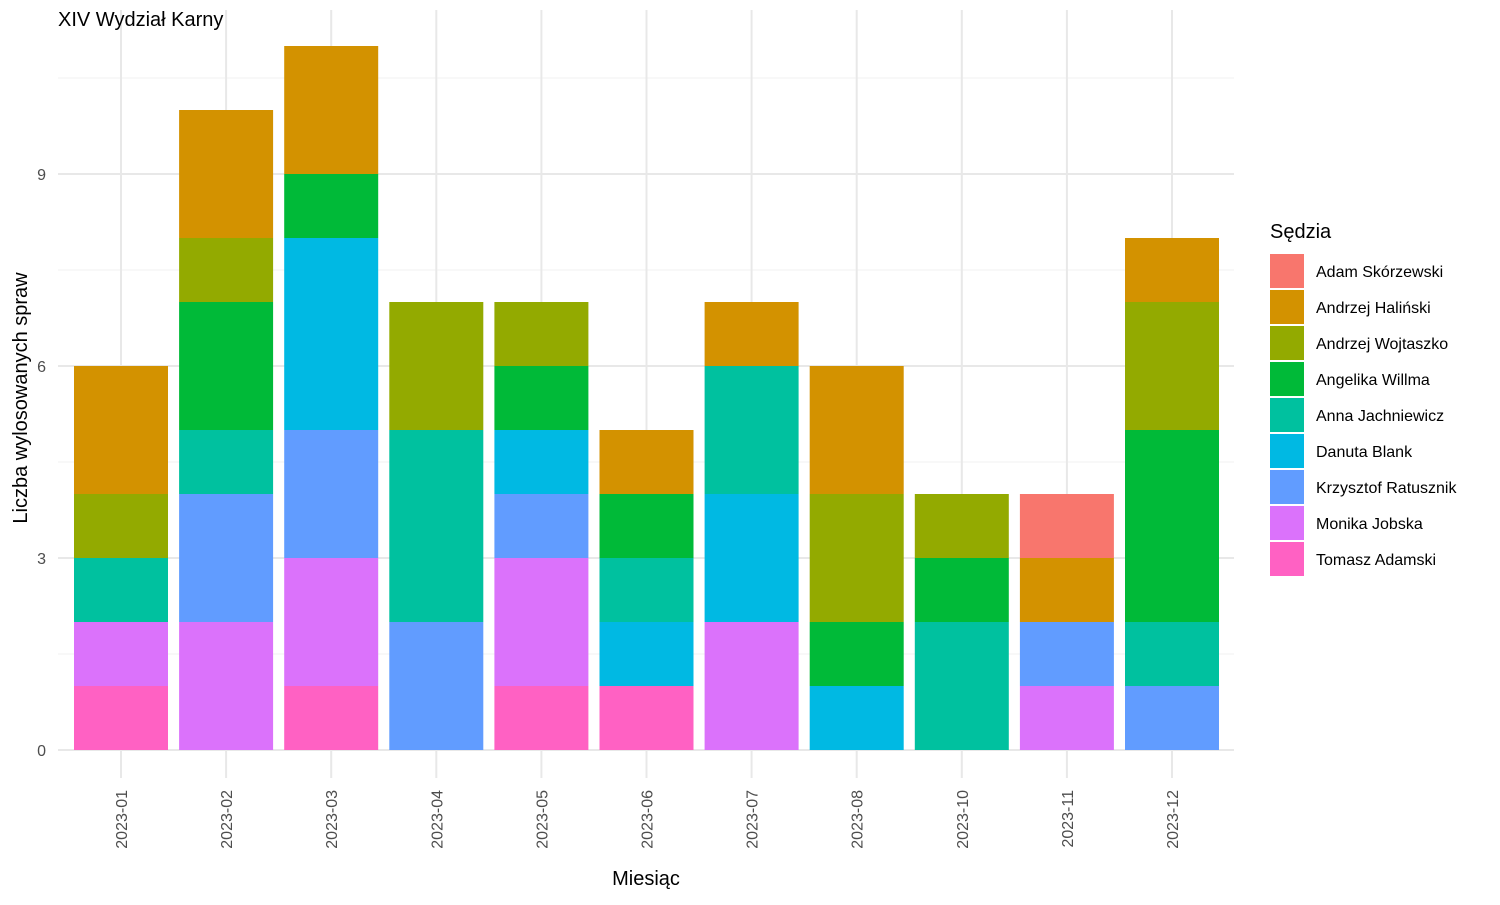  I want to click on x-tick-label: 2023-01, so click(122, 819).